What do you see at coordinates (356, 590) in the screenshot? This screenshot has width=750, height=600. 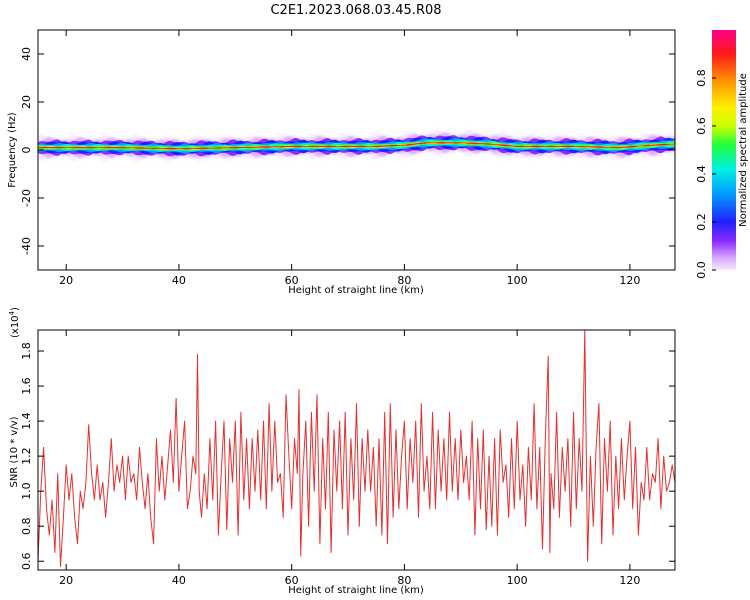 I see `snr-x-label: Height of straight line (km)` at bounding box center [356, 590].